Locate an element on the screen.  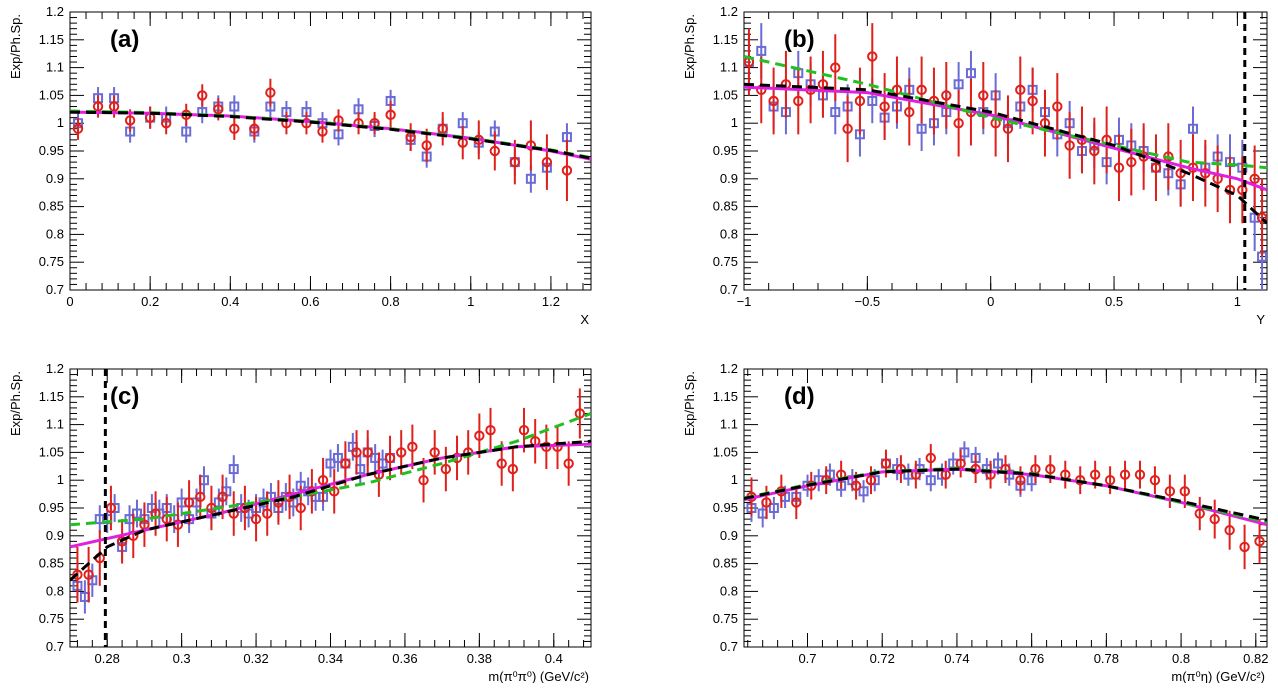
x-axis-title: X is located at coordinates (584, 319).